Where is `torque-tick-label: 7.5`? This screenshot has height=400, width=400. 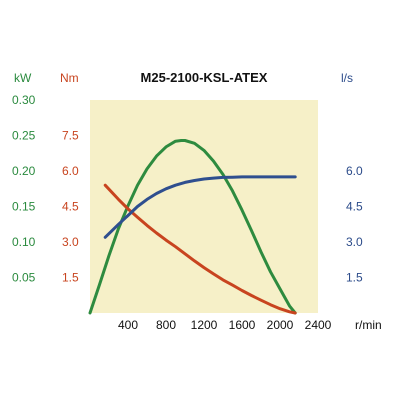 torque-tick-label: 7.5 is located at coordinates (70, 136).